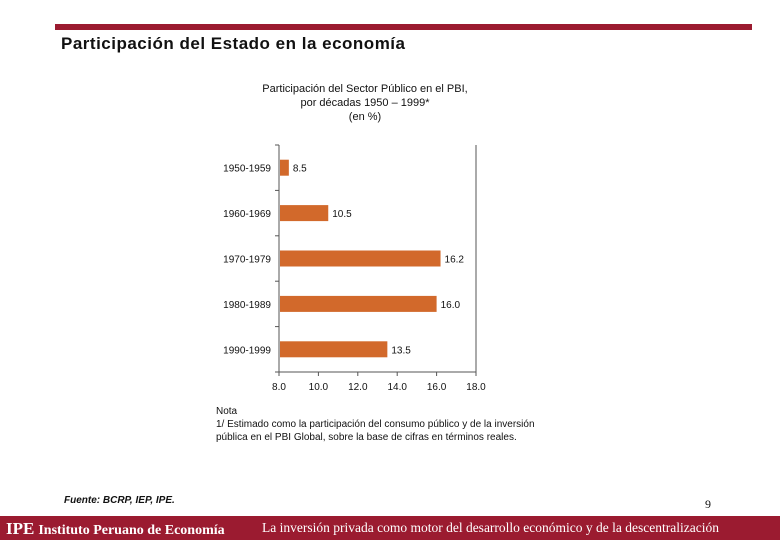 The image size is (780, 540). Describe the element at coordinates (119, 500) in the screenshot. I see `source-text: Fuente: BCRP, IEP, IPE.` at that location.